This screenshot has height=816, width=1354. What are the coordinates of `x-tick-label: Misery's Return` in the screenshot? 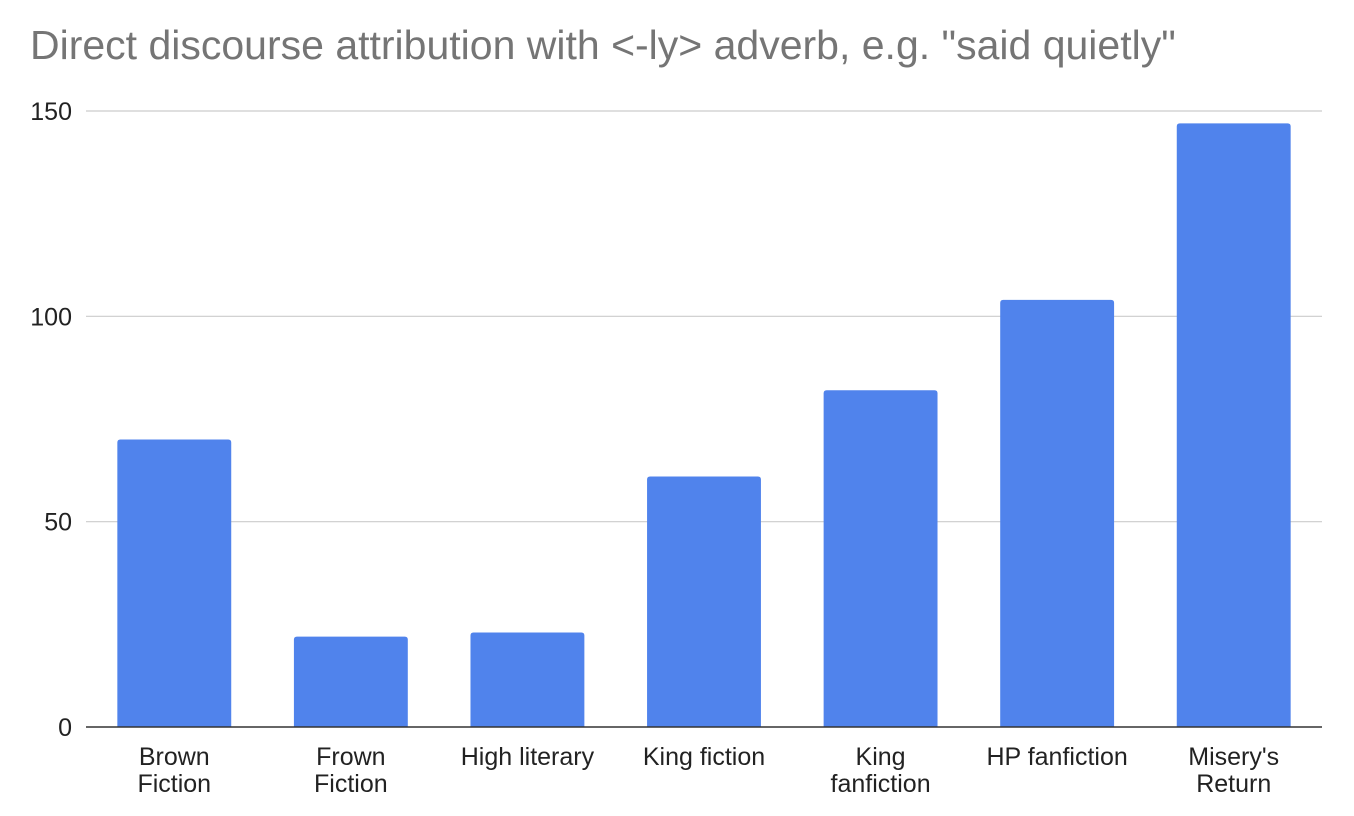 It's located at (1233, 770).